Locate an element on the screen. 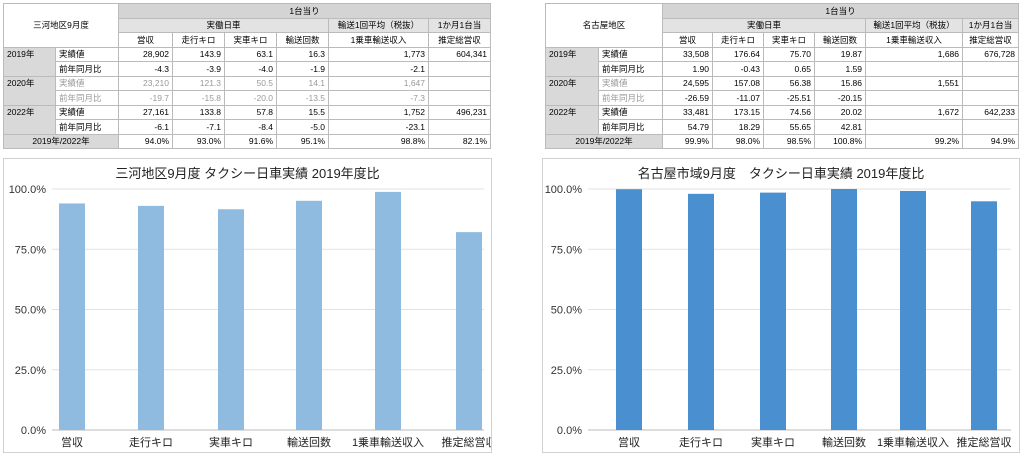 Image resolution: width=1024 pixels, height=458 pixels. ratio-cell: 100.8% is located at coordinates (840, 141).